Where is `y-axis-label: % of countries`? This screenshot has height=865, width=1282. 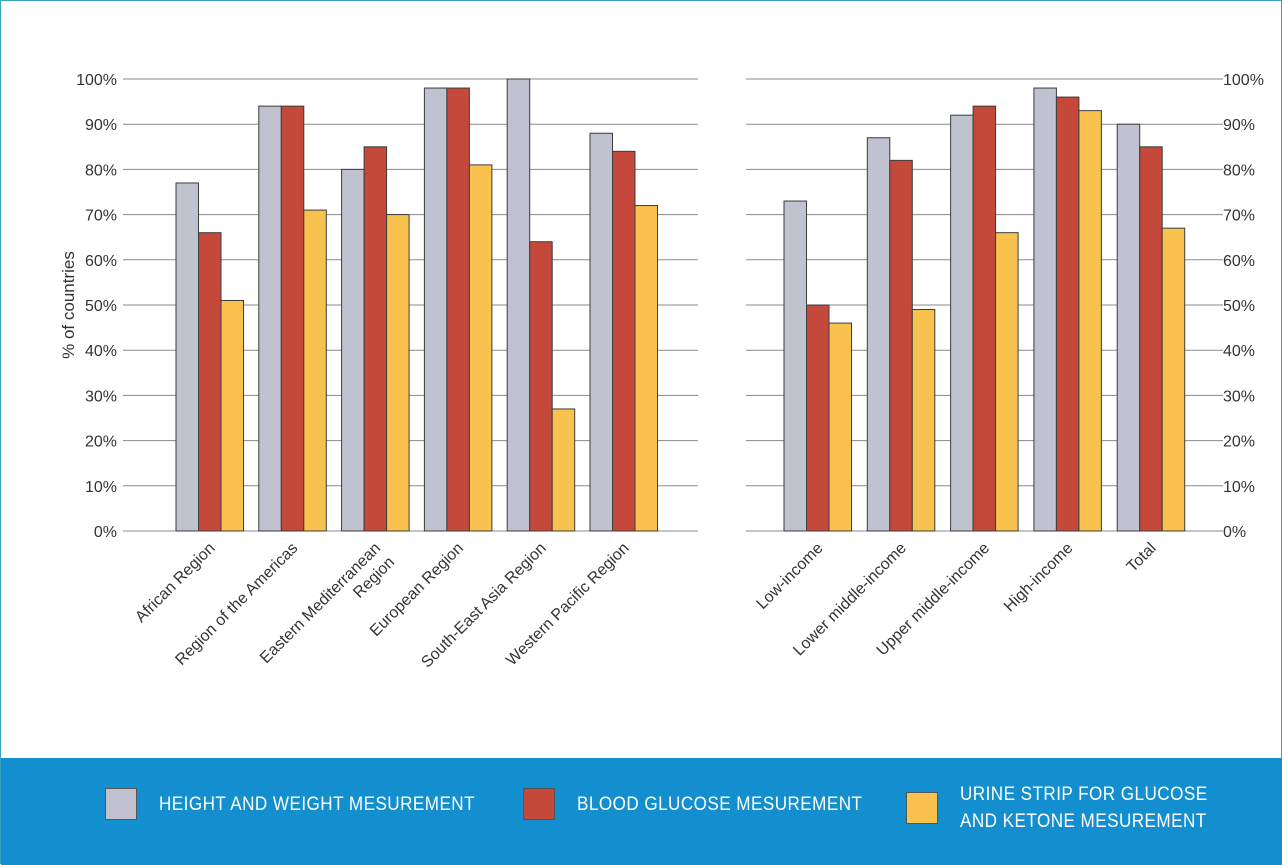 y-axis-label: % of countries is located at coordinates (68, 305).